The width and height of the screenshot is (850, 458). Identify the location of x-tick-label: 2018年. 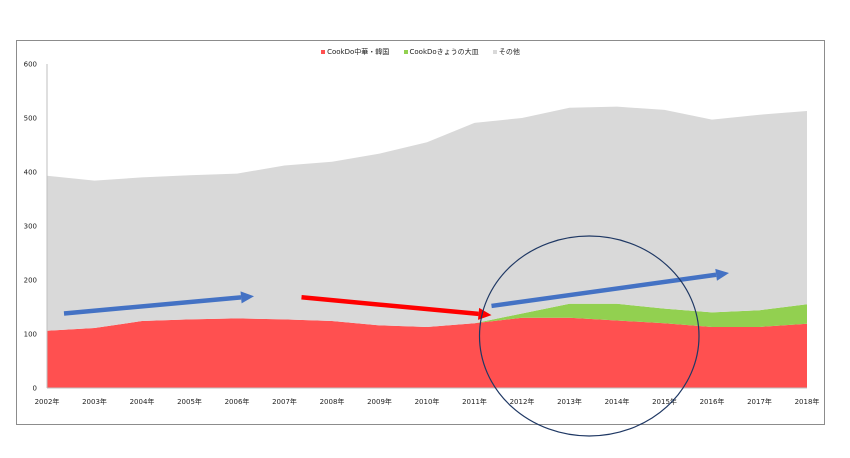
(807, 401).